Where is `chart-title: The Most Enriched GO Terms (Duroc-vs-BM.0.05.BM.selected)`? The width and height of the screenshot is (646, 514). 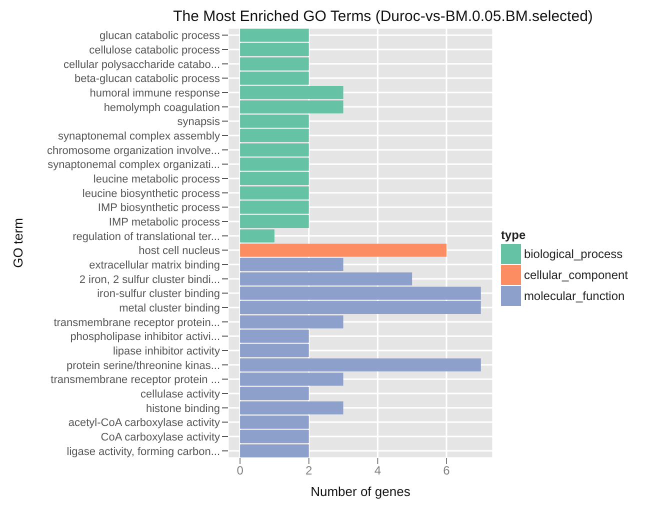
chart-title: The Most Enriched GO Terms (Duroc-vs-BM.0.05.BM.selected) is located at coordinates (383, 17).